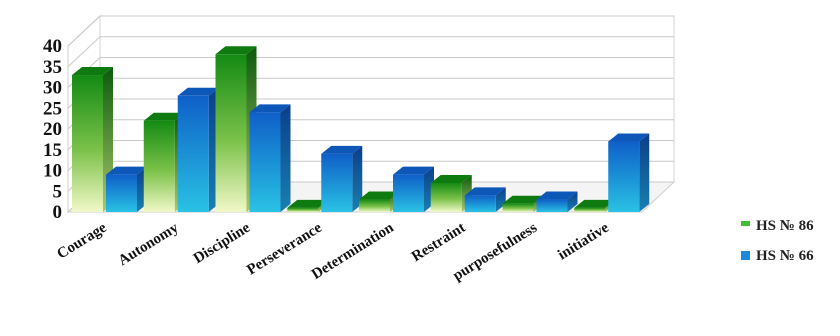 The width and height of the screenshot is (840, 336). Describe the element at coordinates (583, 242) in the screenshot. I see `x-tick-label: initiative` at that location.